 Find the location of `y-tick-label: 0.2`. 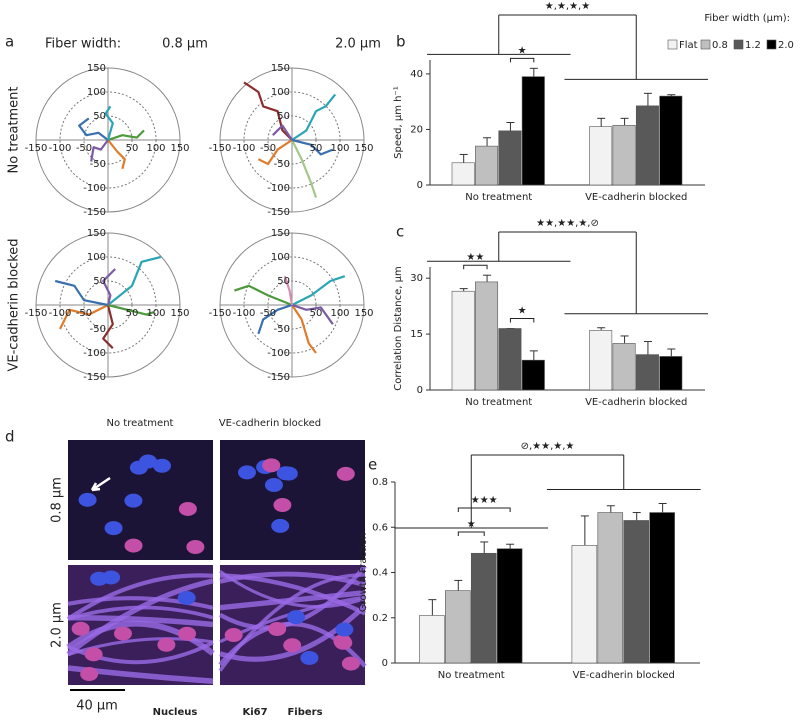

y-tick-label: 0.2 is located at coordinates (380, 618).